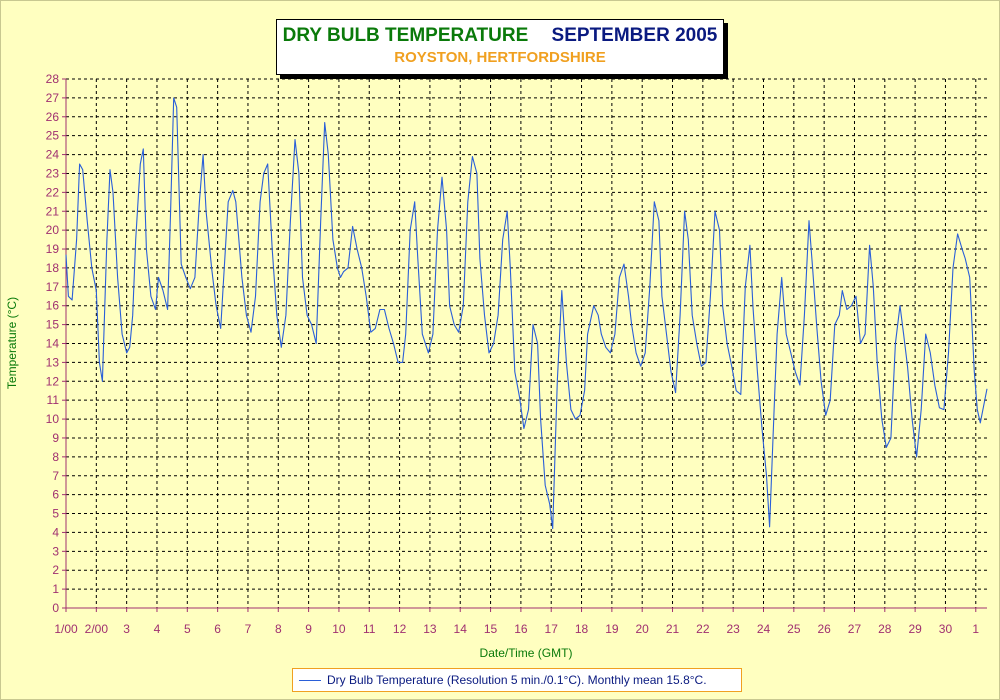 Image resolution: width=1000 pixels, height=700 pixels. What do you see at coordinates (53, 249) in the screenshot?
I see `y-tick-label: 19` at bounding box center [53, 249].